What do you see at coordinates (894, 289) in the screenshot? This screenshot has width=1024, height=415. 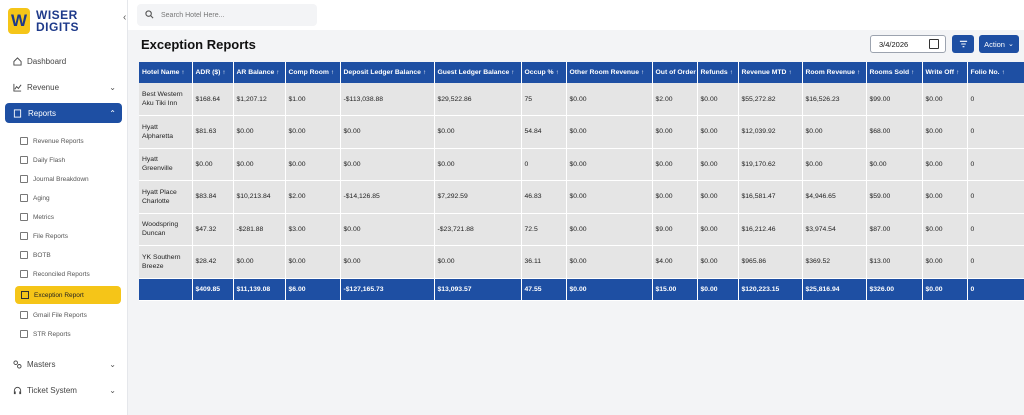 I see `total-cell: $326.00` at bounding box center [894, 289].